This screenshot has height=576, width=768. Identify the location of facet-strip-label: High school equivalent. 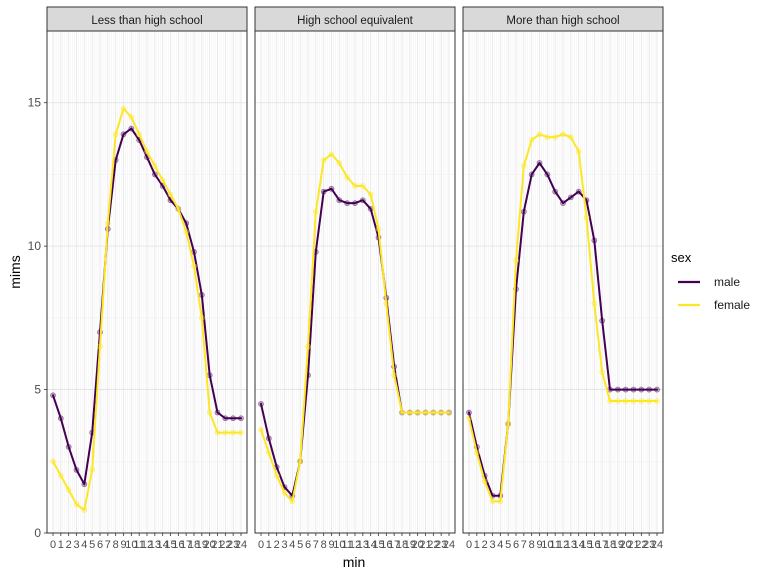
(355, 21).